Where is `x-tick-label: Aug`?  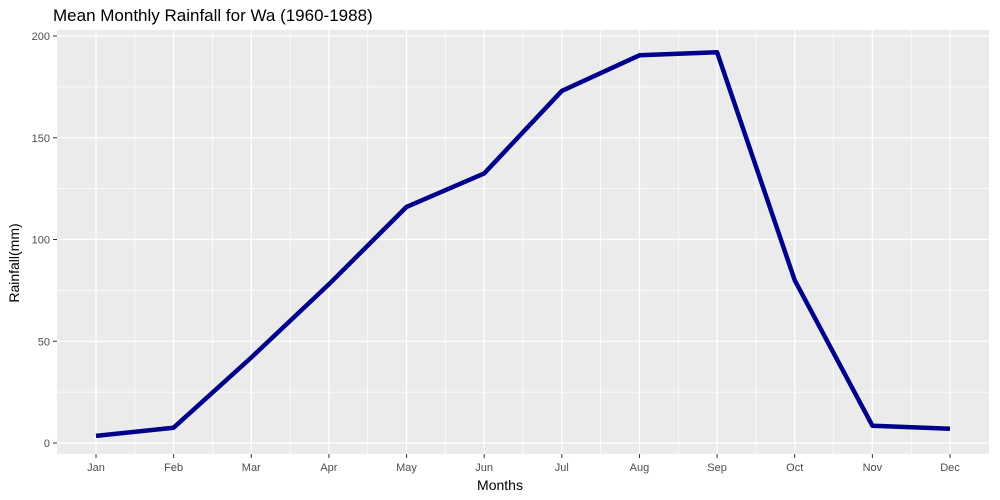
x-tick-label: Aug is located at coordinates (640, 468).